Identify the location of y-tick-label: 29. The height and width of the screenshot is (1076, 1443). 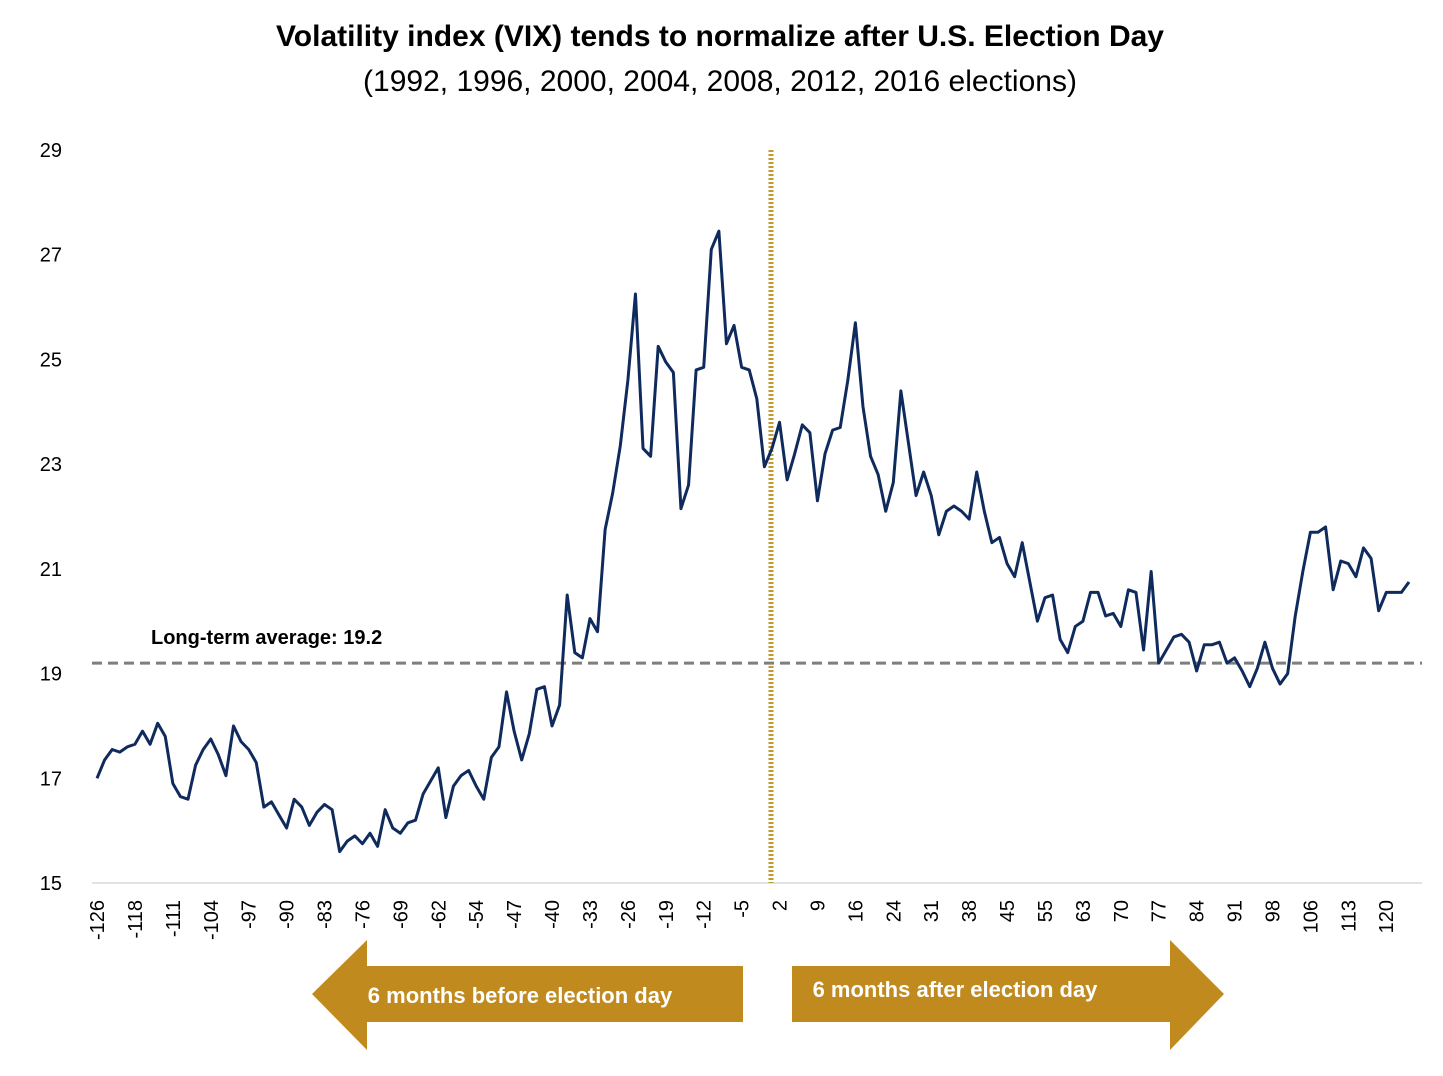
(51, 151).